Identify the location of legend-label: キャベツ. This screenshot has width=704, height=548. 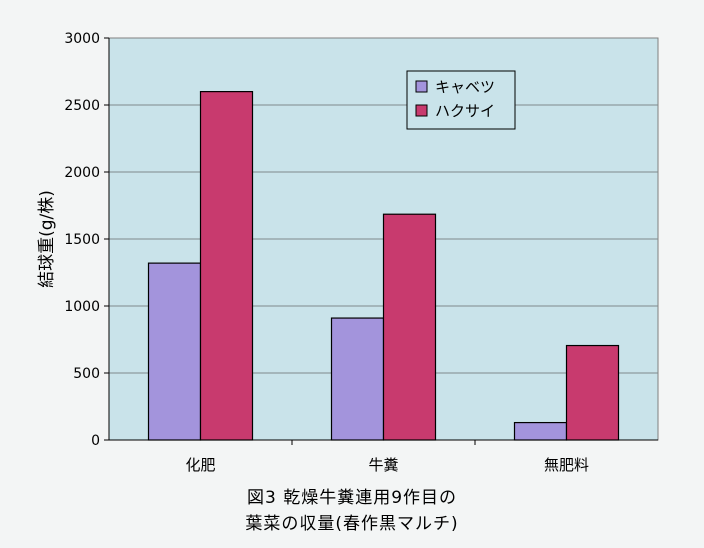
(465, 87).